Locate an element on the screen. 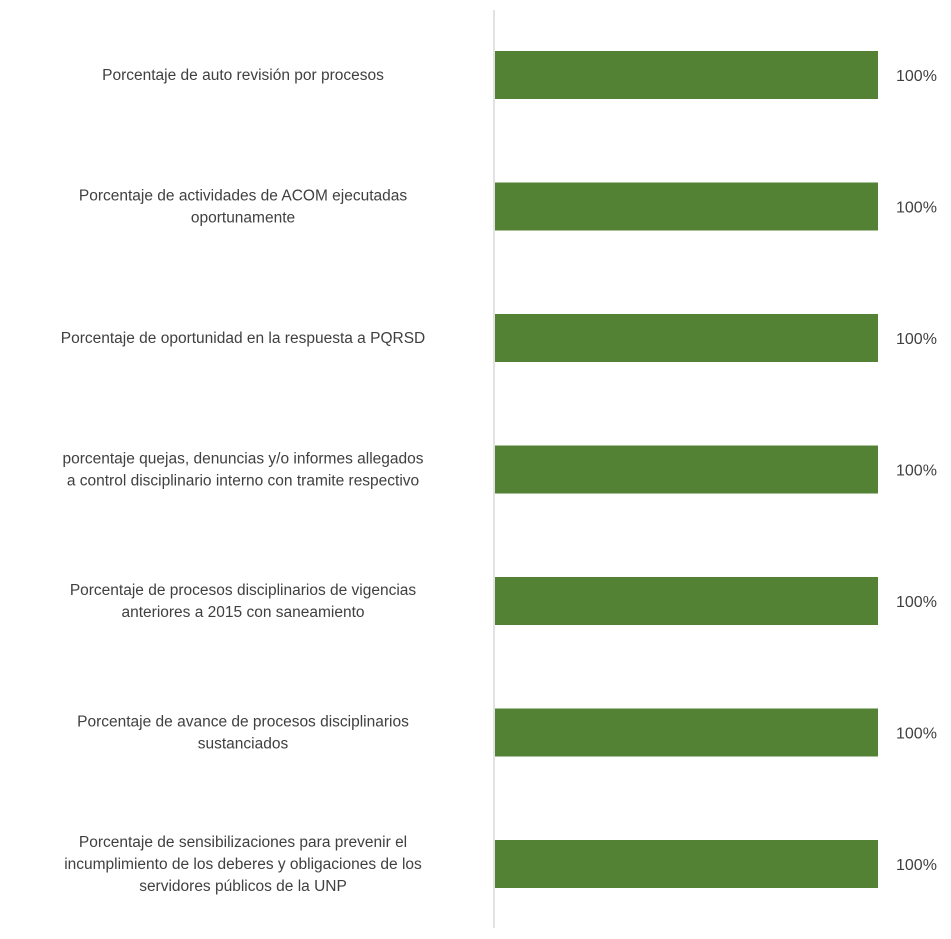  data-label-6: 100% is located at coordinates (916, 734).